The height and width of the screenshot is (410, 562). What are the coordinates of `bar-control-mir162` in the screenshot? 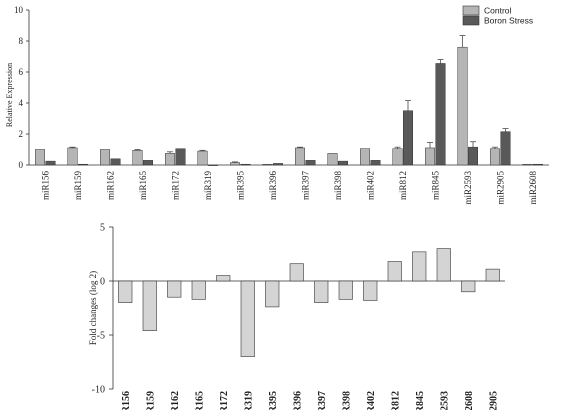 It's located at (105, 157).